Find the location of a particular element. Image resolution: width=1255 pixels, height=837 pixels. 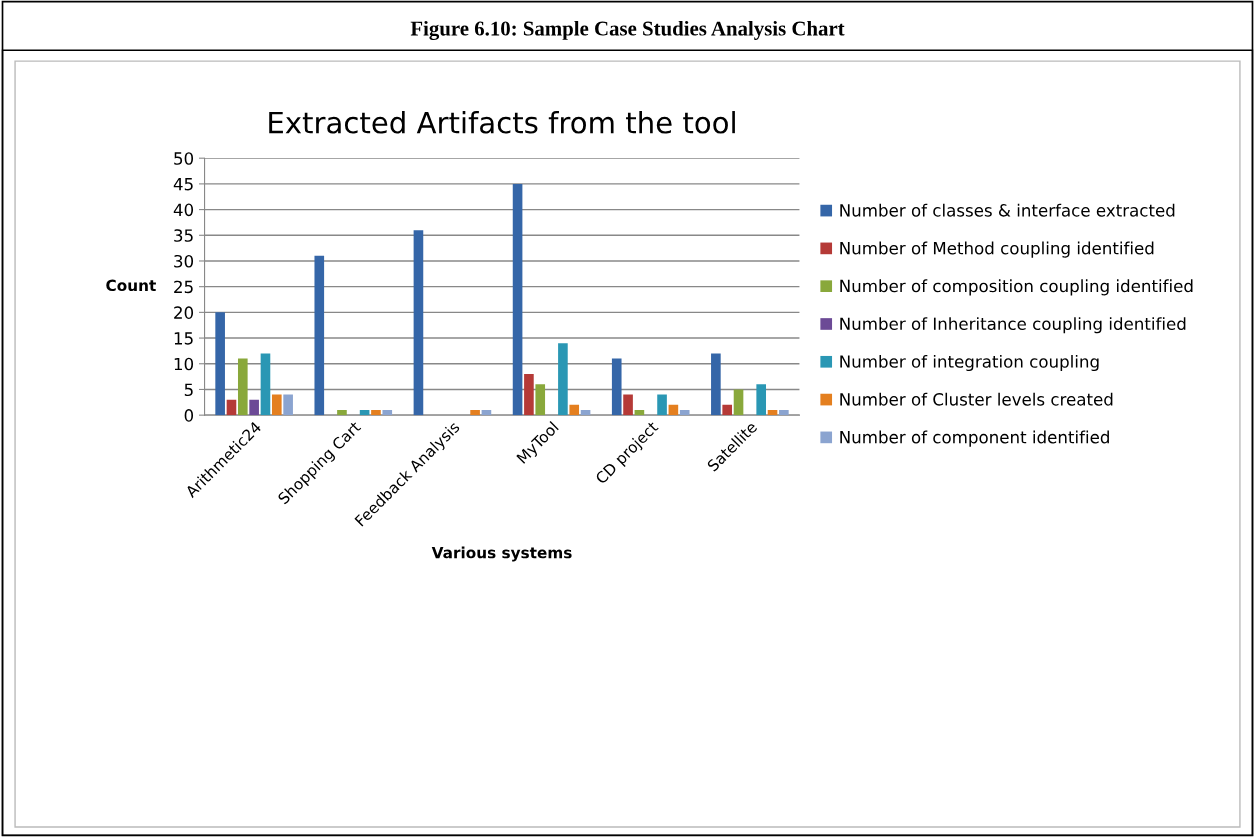

legend-label: Number of component identified is located at coordinates (974, 438).